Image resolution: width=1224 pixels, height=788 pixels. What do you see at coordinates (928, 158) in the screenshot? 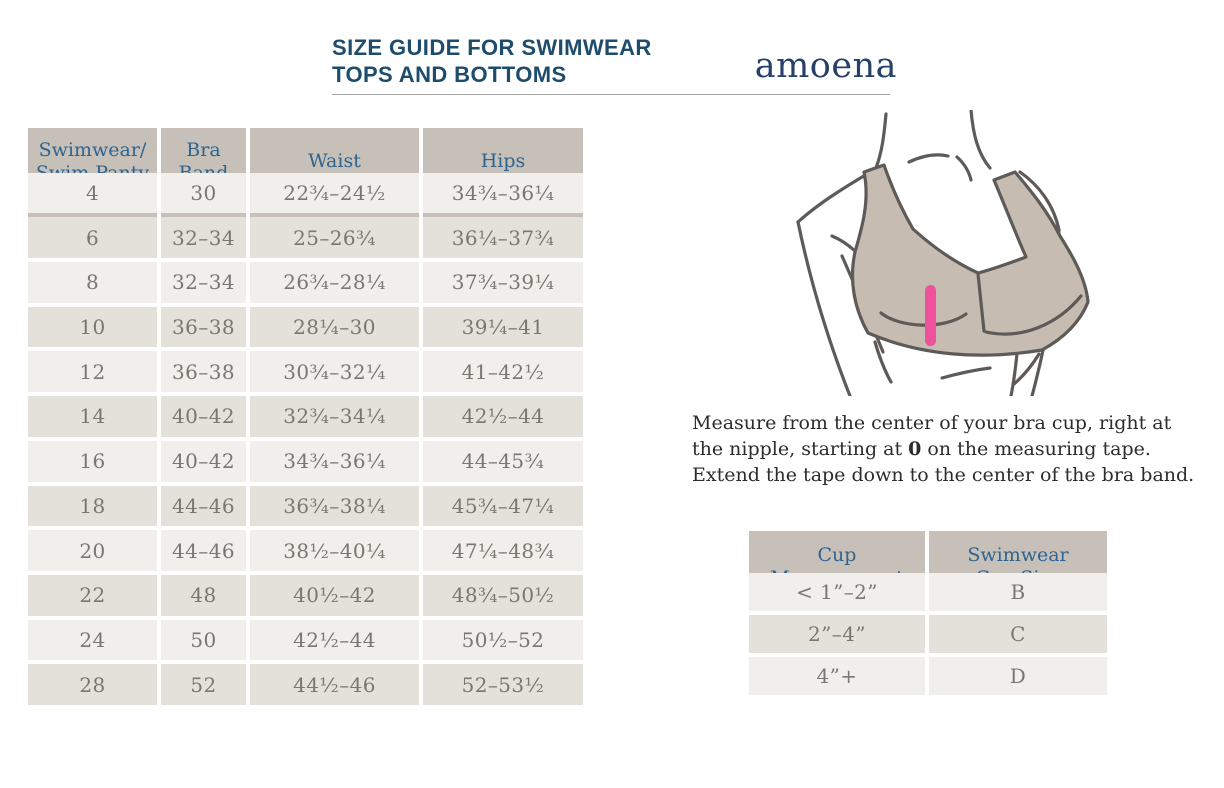
I see `collarbone-line` at bounding box center [928, 158].